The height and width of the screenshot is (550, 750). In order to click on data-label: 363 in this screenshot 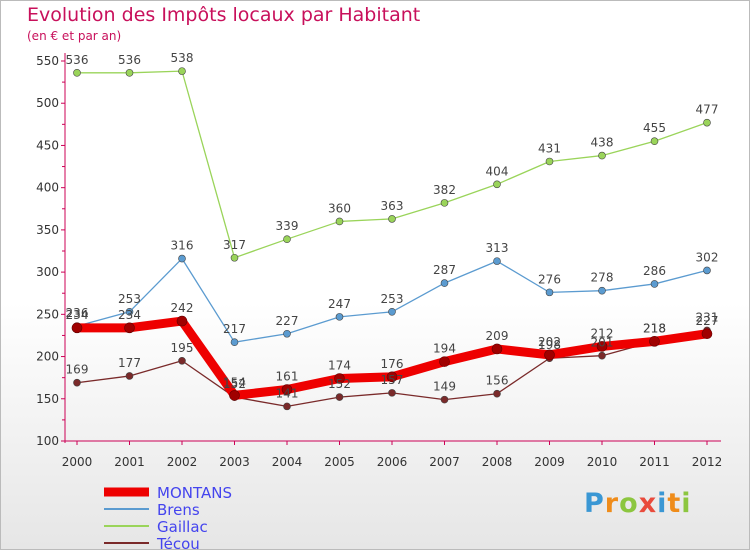, I will do `click(392, 206)`.